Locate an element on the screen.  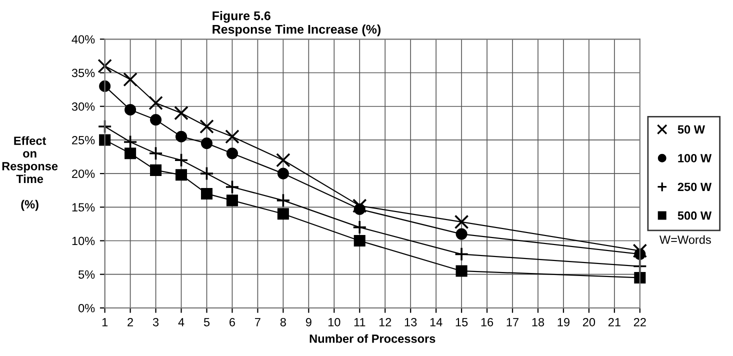
x-tick-label: 2 is located at coordinates (130, 322).